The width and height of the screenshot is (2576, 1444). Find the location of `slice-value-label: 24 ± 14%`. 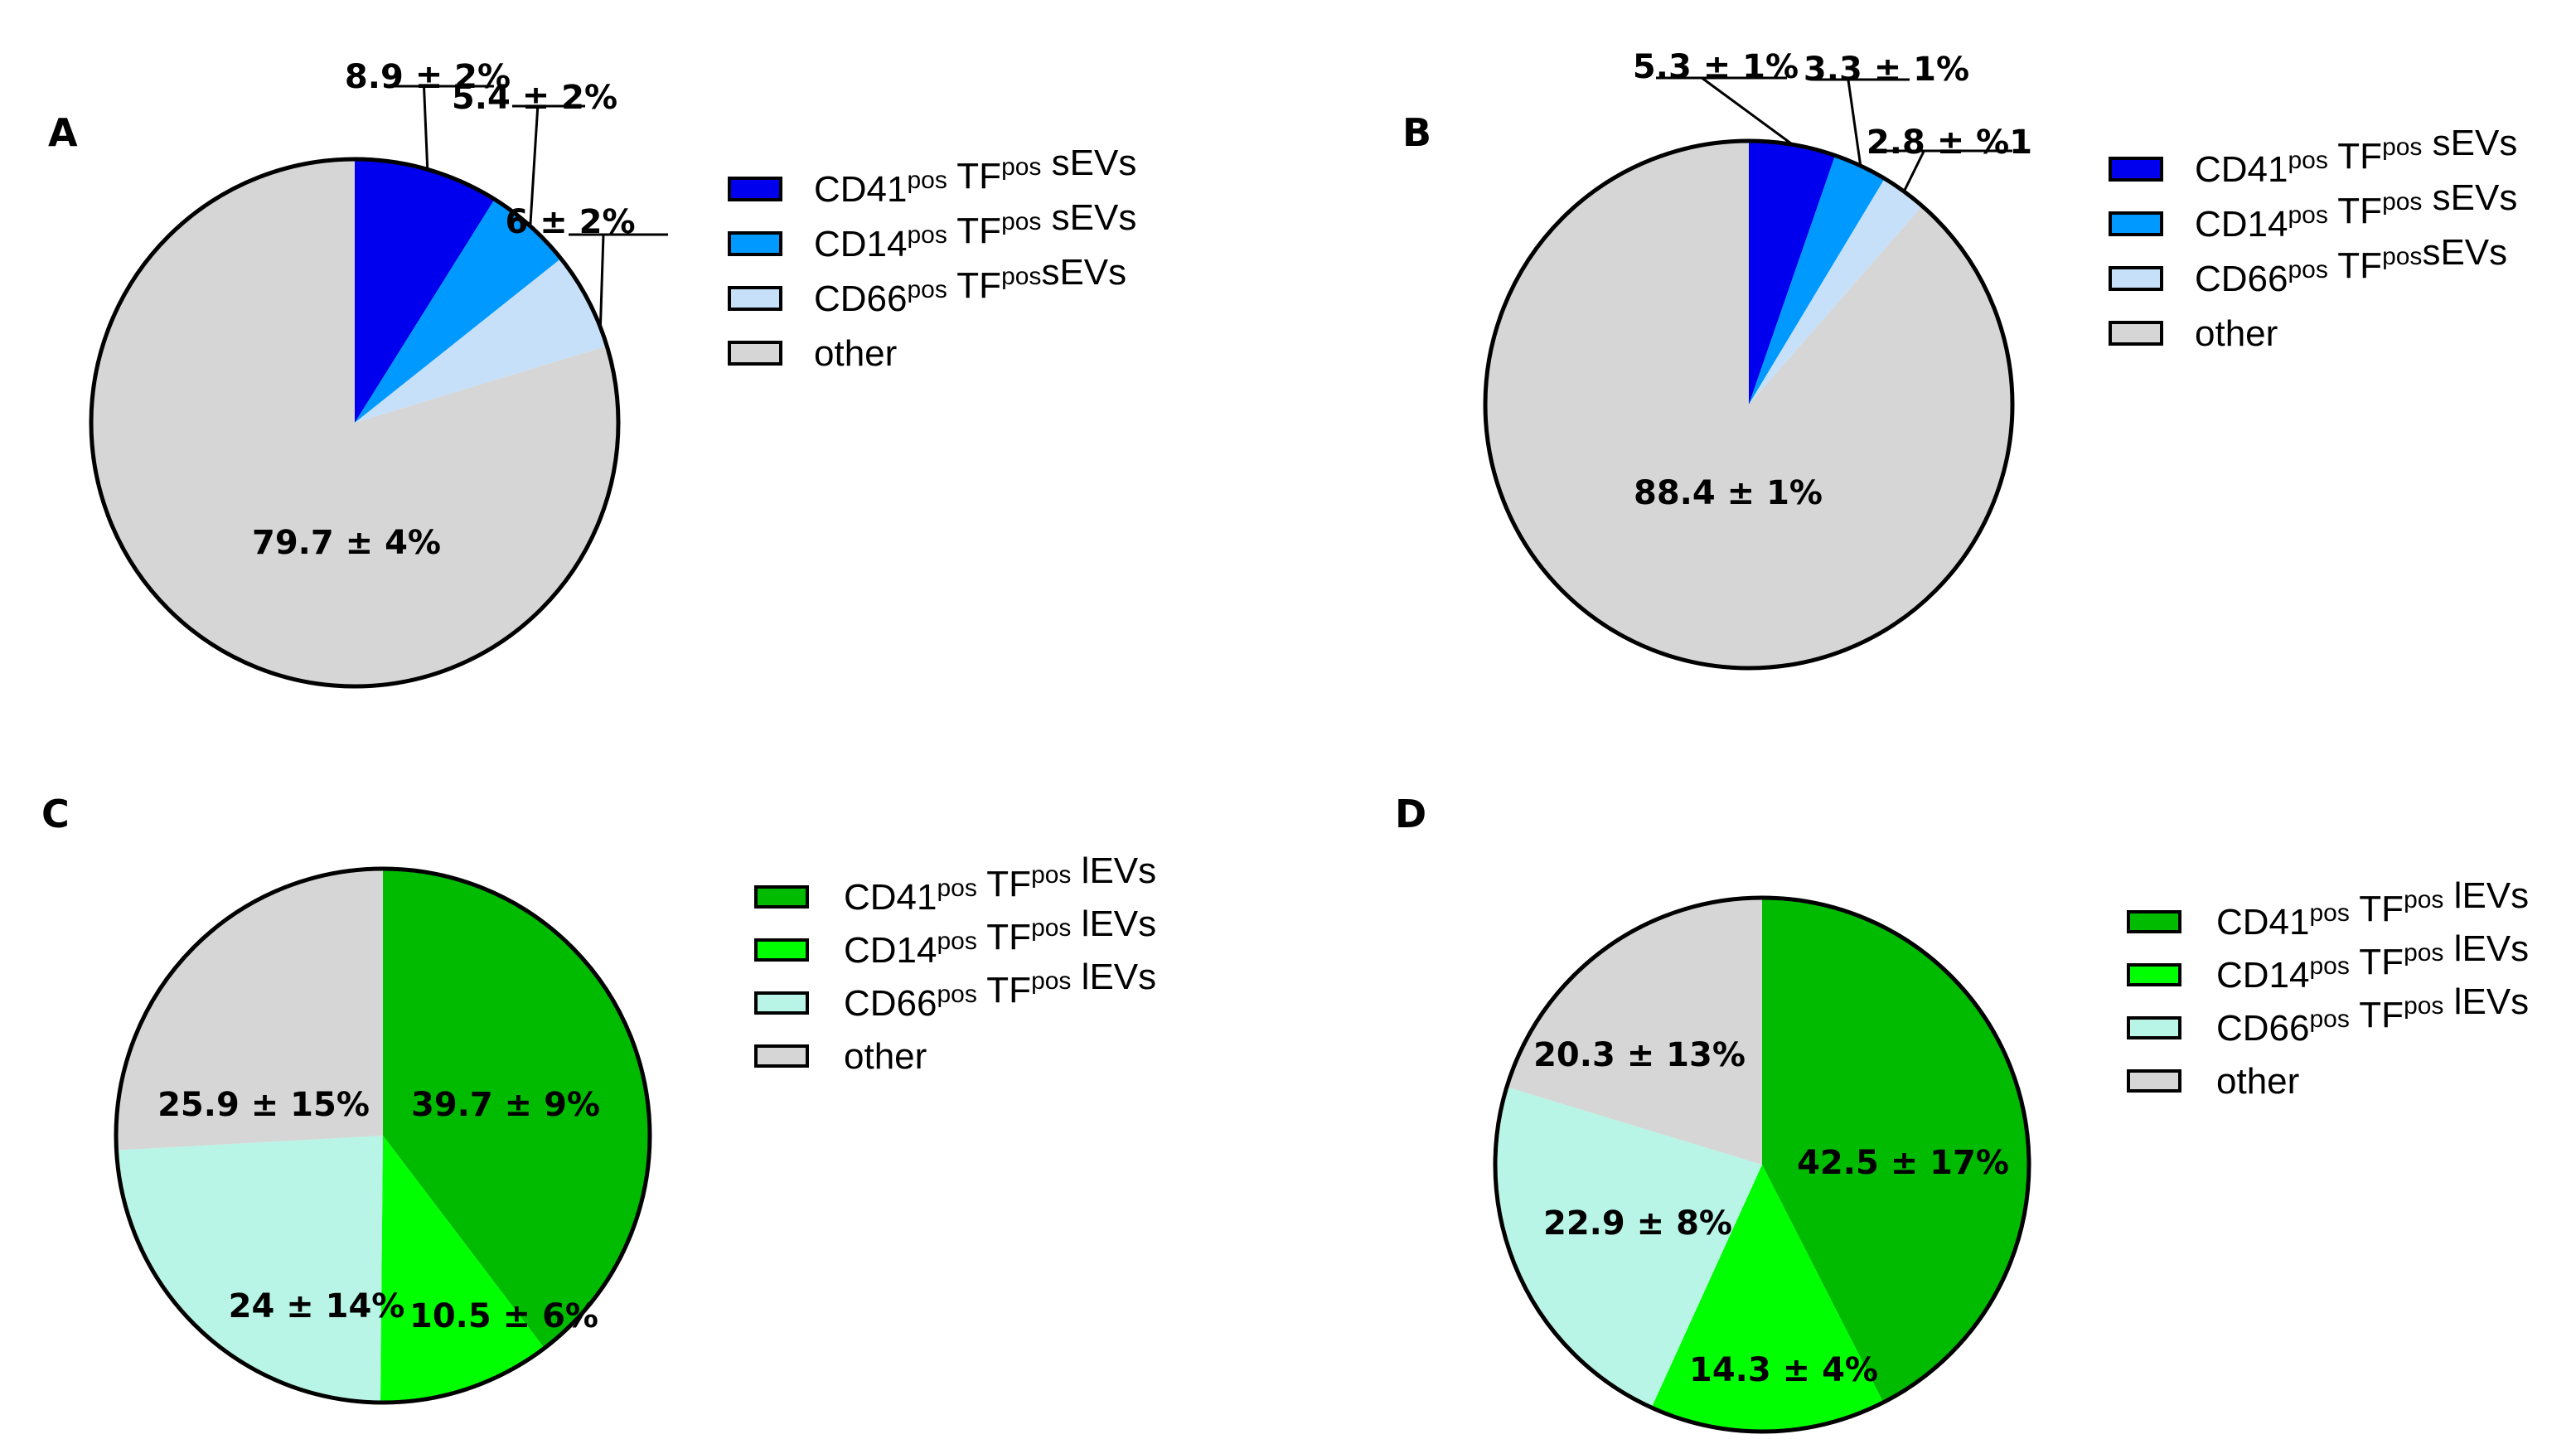

slice-value-label: 24 ± 14% is located at coordinates (317, 1306).